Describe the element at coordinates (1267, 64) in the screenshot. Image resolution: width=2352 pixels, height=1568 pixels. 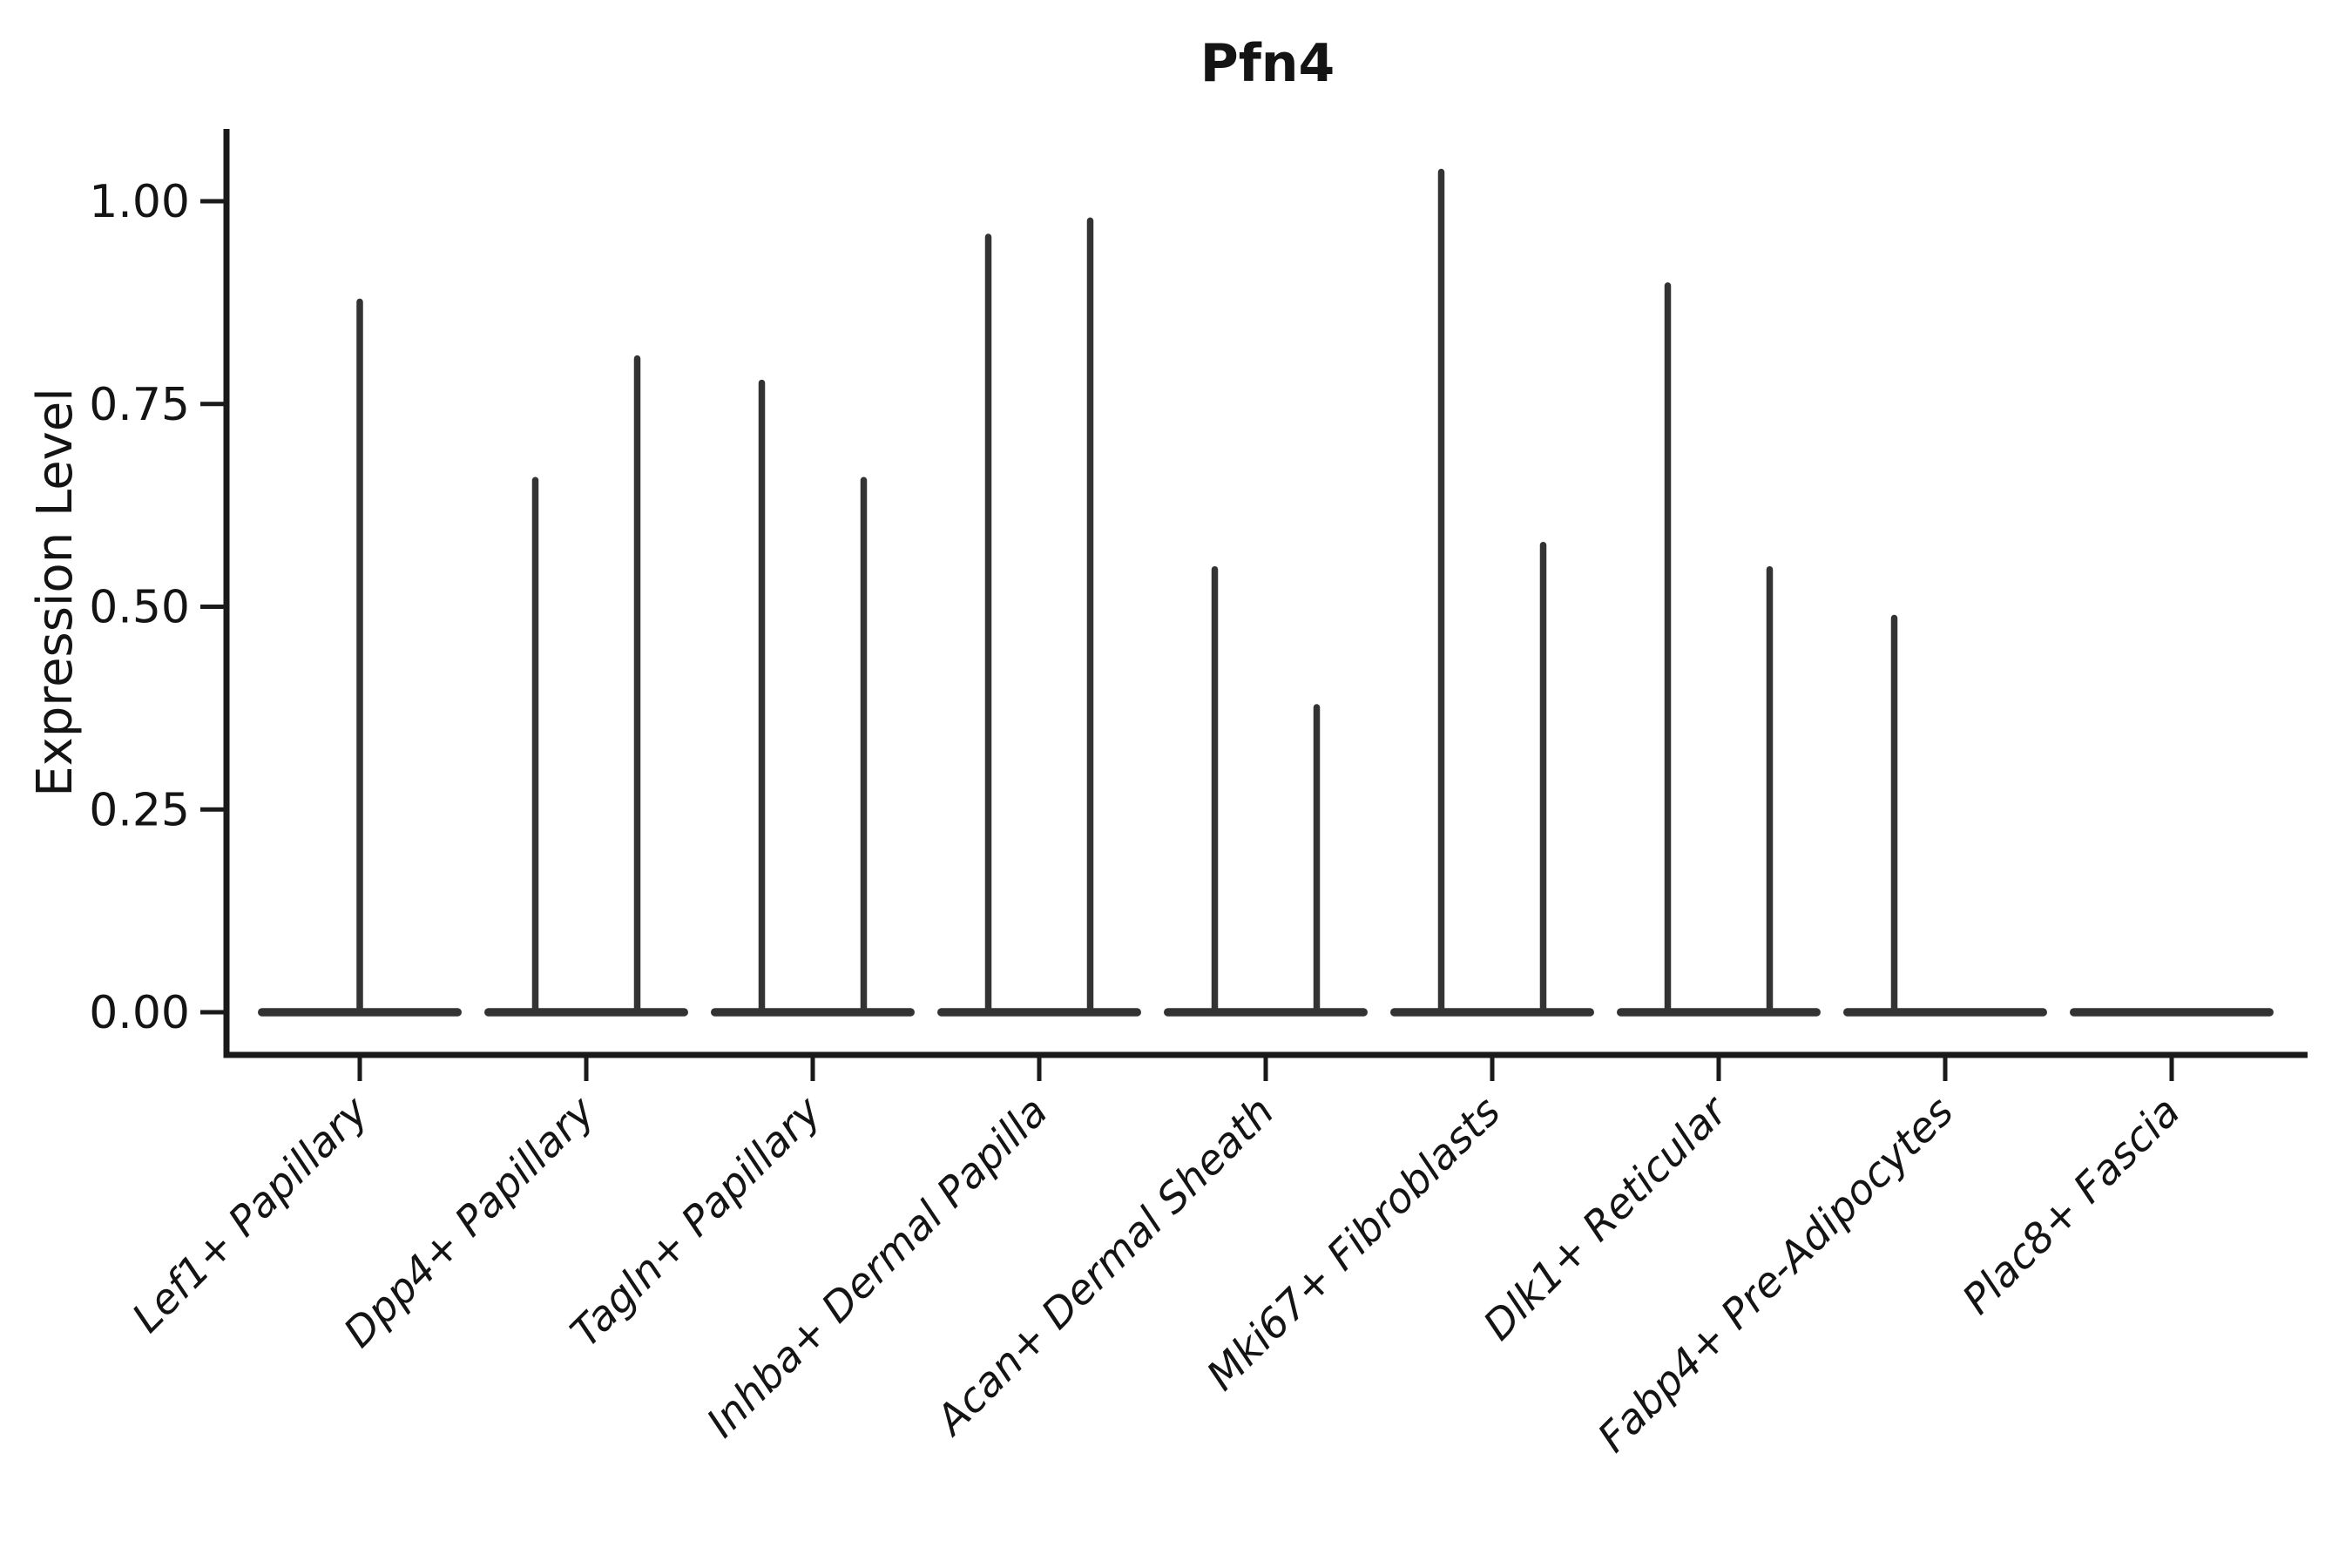
I see `chart-title: Pfn4` at that location.